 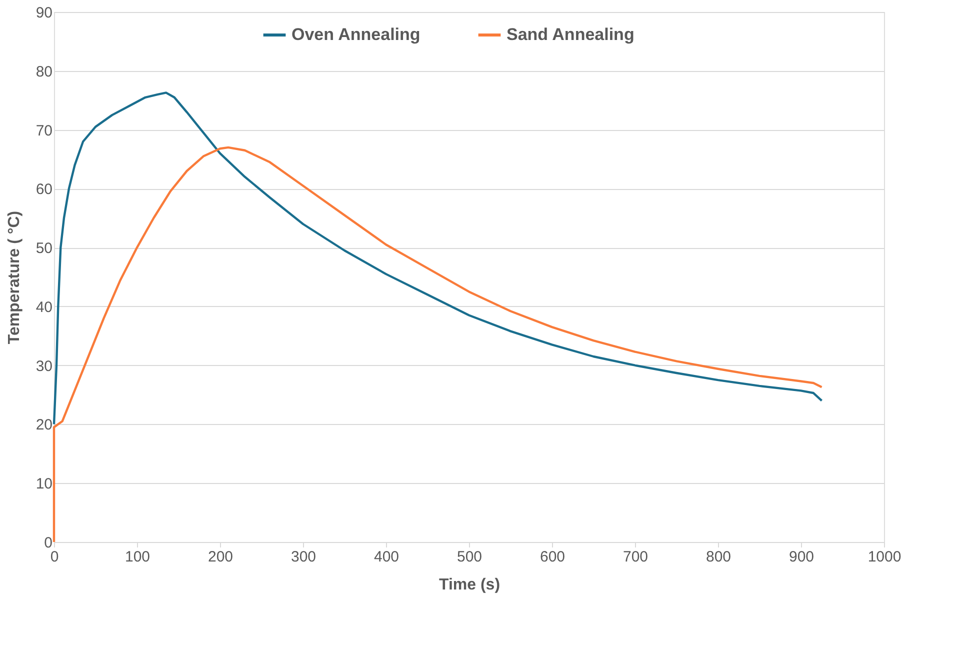 What do you see at coordinates (303, 557) in the screenshot?
I see `x-tick-label: 300` at bounding box center [303, 557].